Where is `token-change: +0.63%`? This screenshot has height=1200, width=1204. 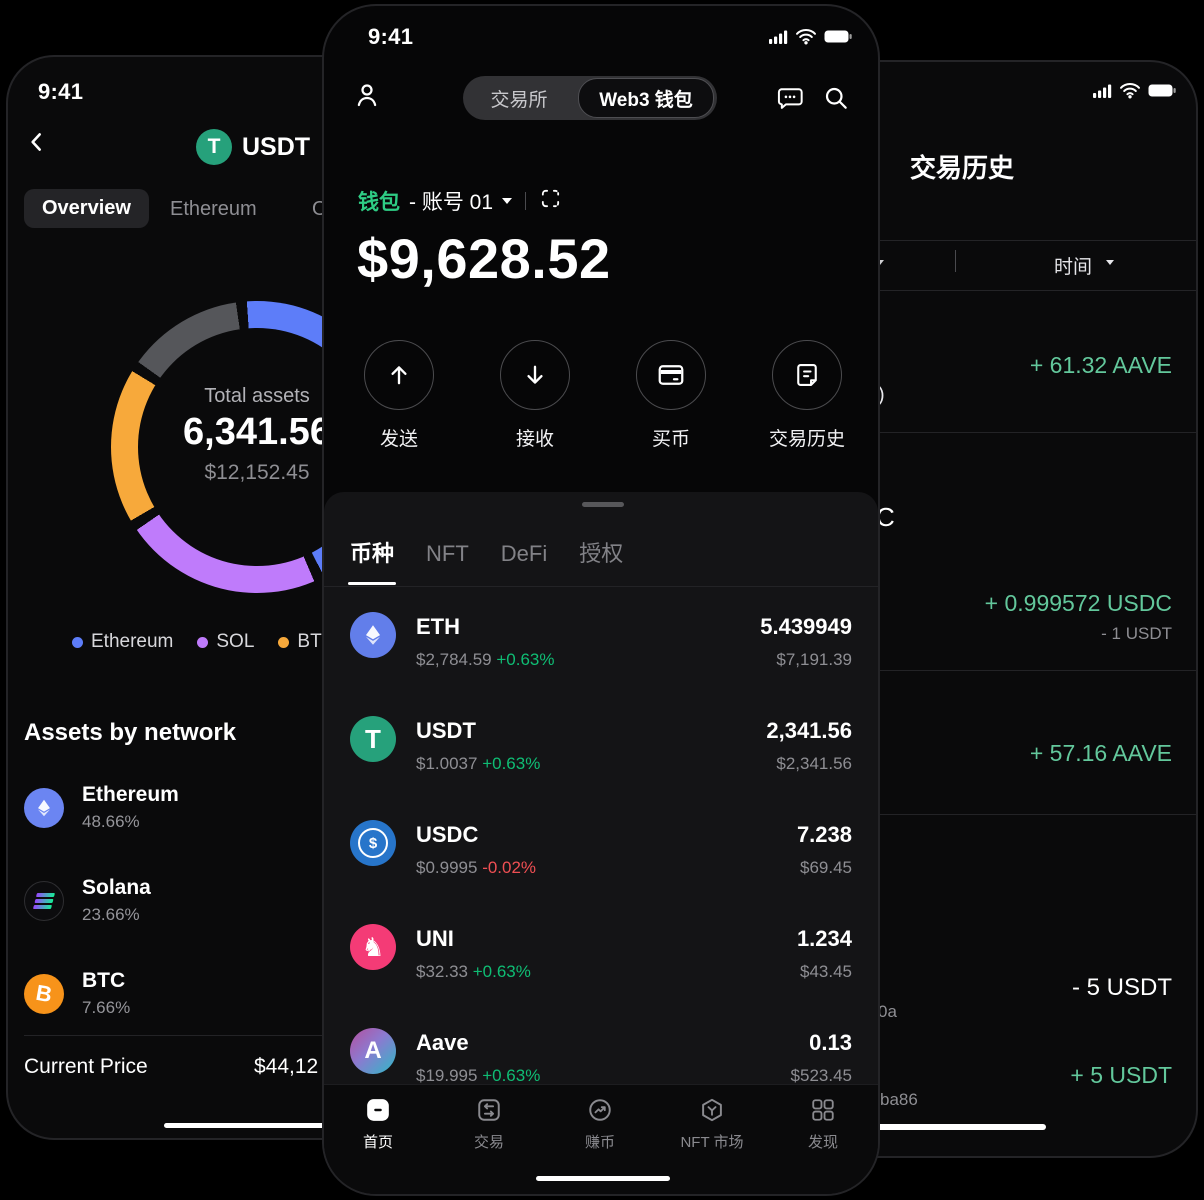 token-change: +0.63% is located at coordinates (511, 1075).